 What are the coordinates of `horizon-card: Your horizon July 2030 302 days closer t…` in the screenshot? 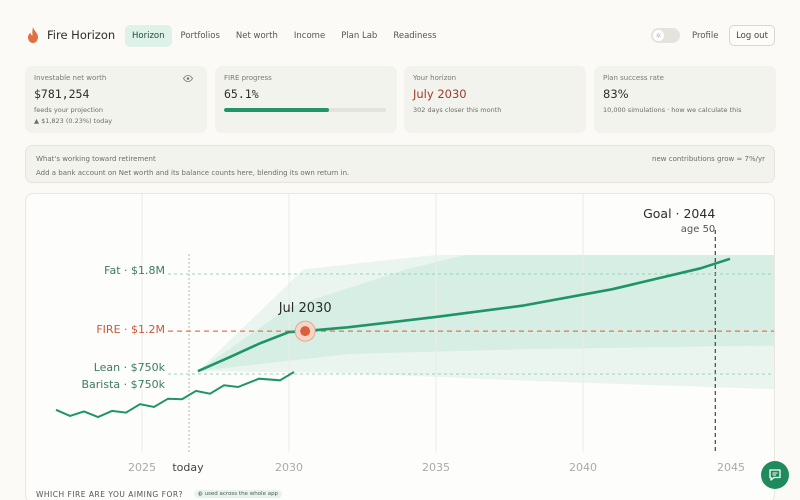 It's located at (495, 99).